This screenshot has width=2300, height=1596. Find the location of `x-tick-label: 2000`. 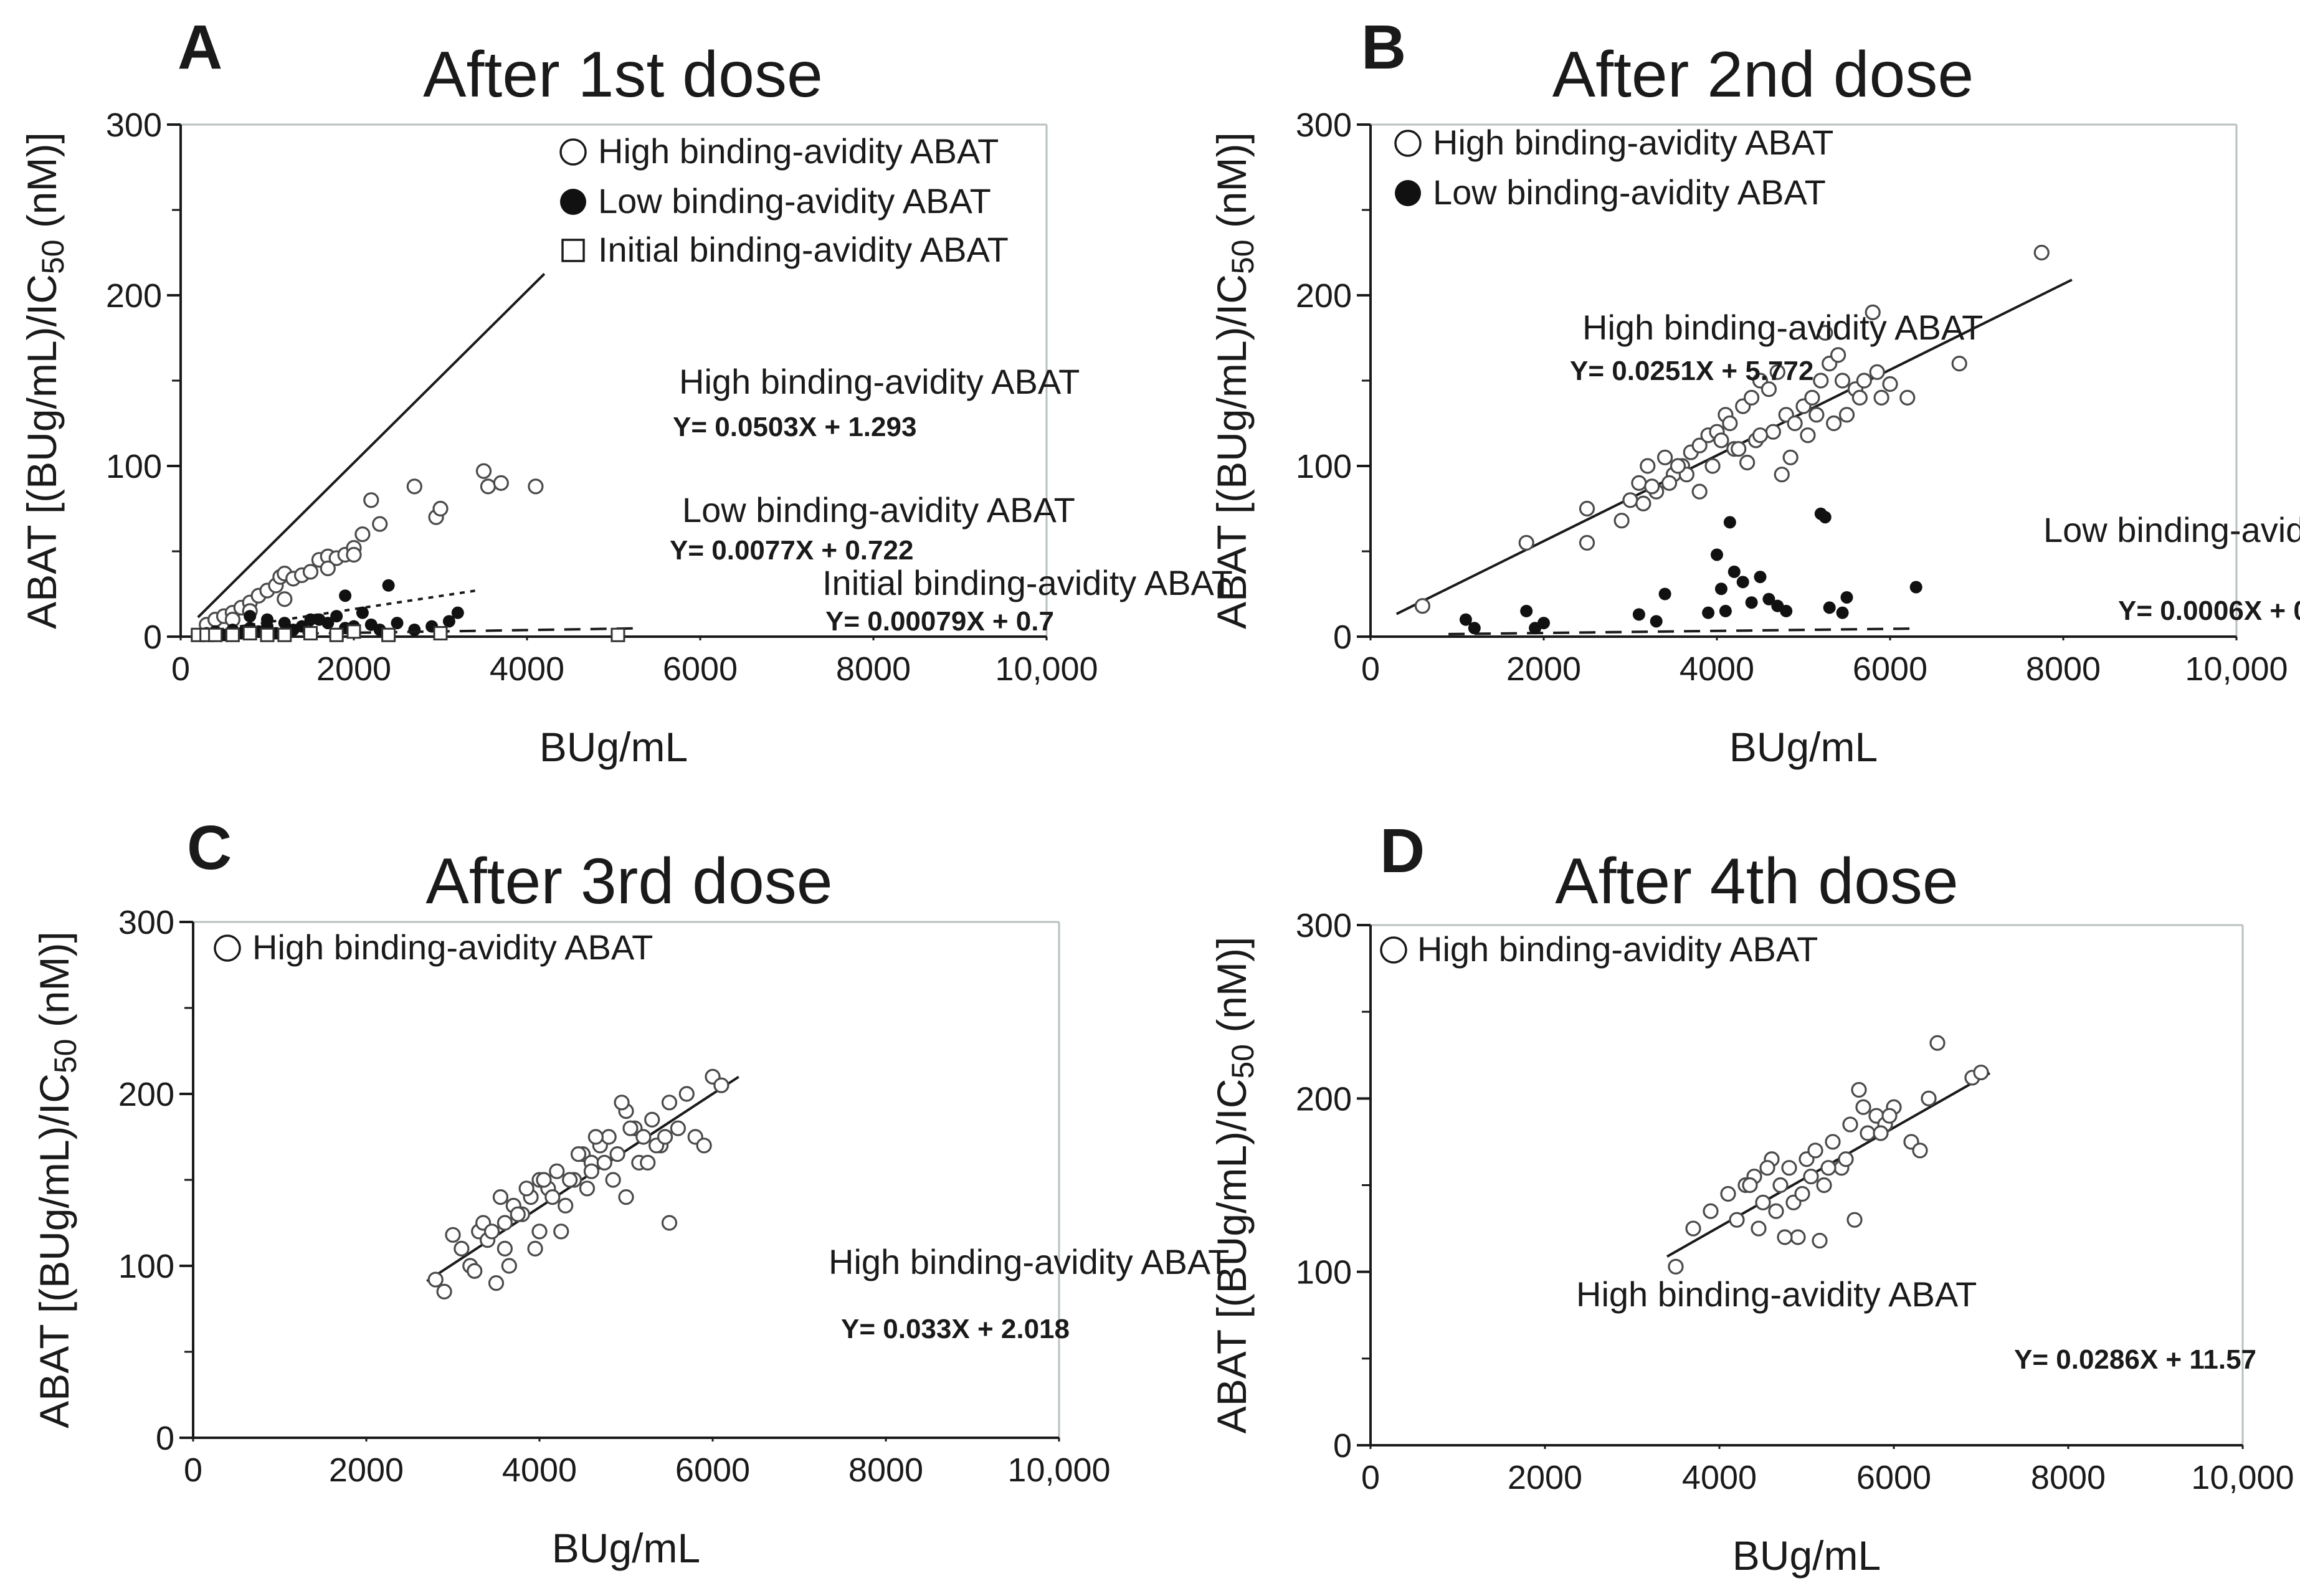

x-tick-label: 2000 is located at coordinates (366, 1470).